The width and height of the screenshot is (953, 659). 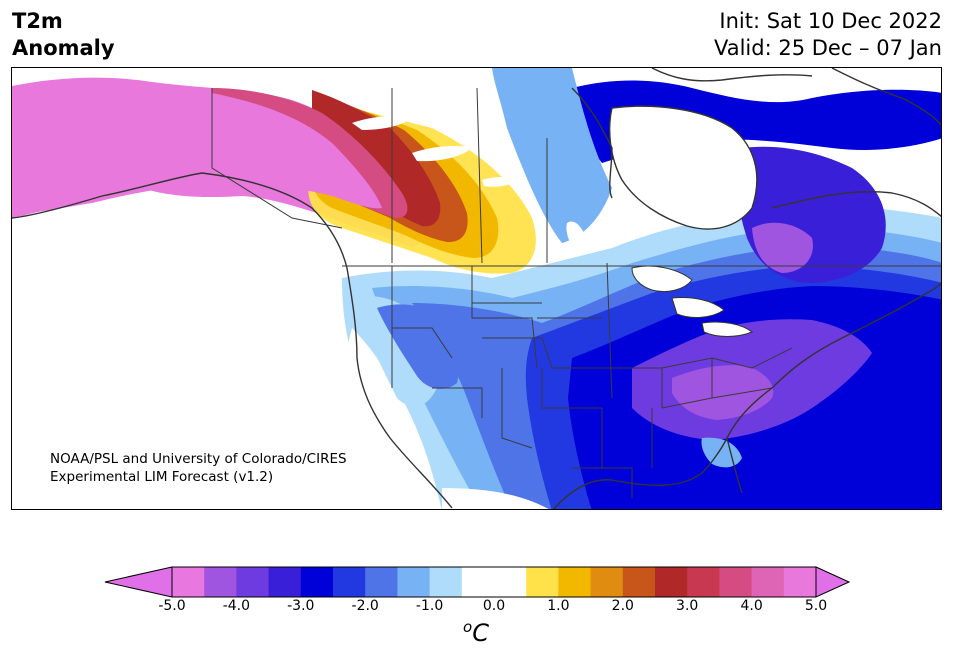 I want to click on quebec-cold-core, so click(x=782, y=247).